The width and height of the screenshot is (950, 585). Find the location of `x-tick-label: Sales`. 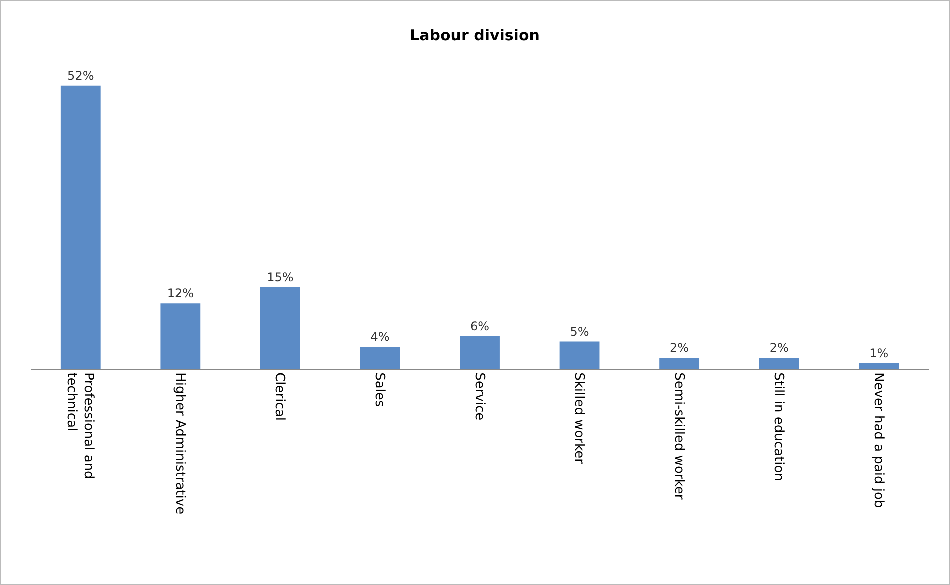

x-tick-label: Sales is located at coordinates (379, 390).